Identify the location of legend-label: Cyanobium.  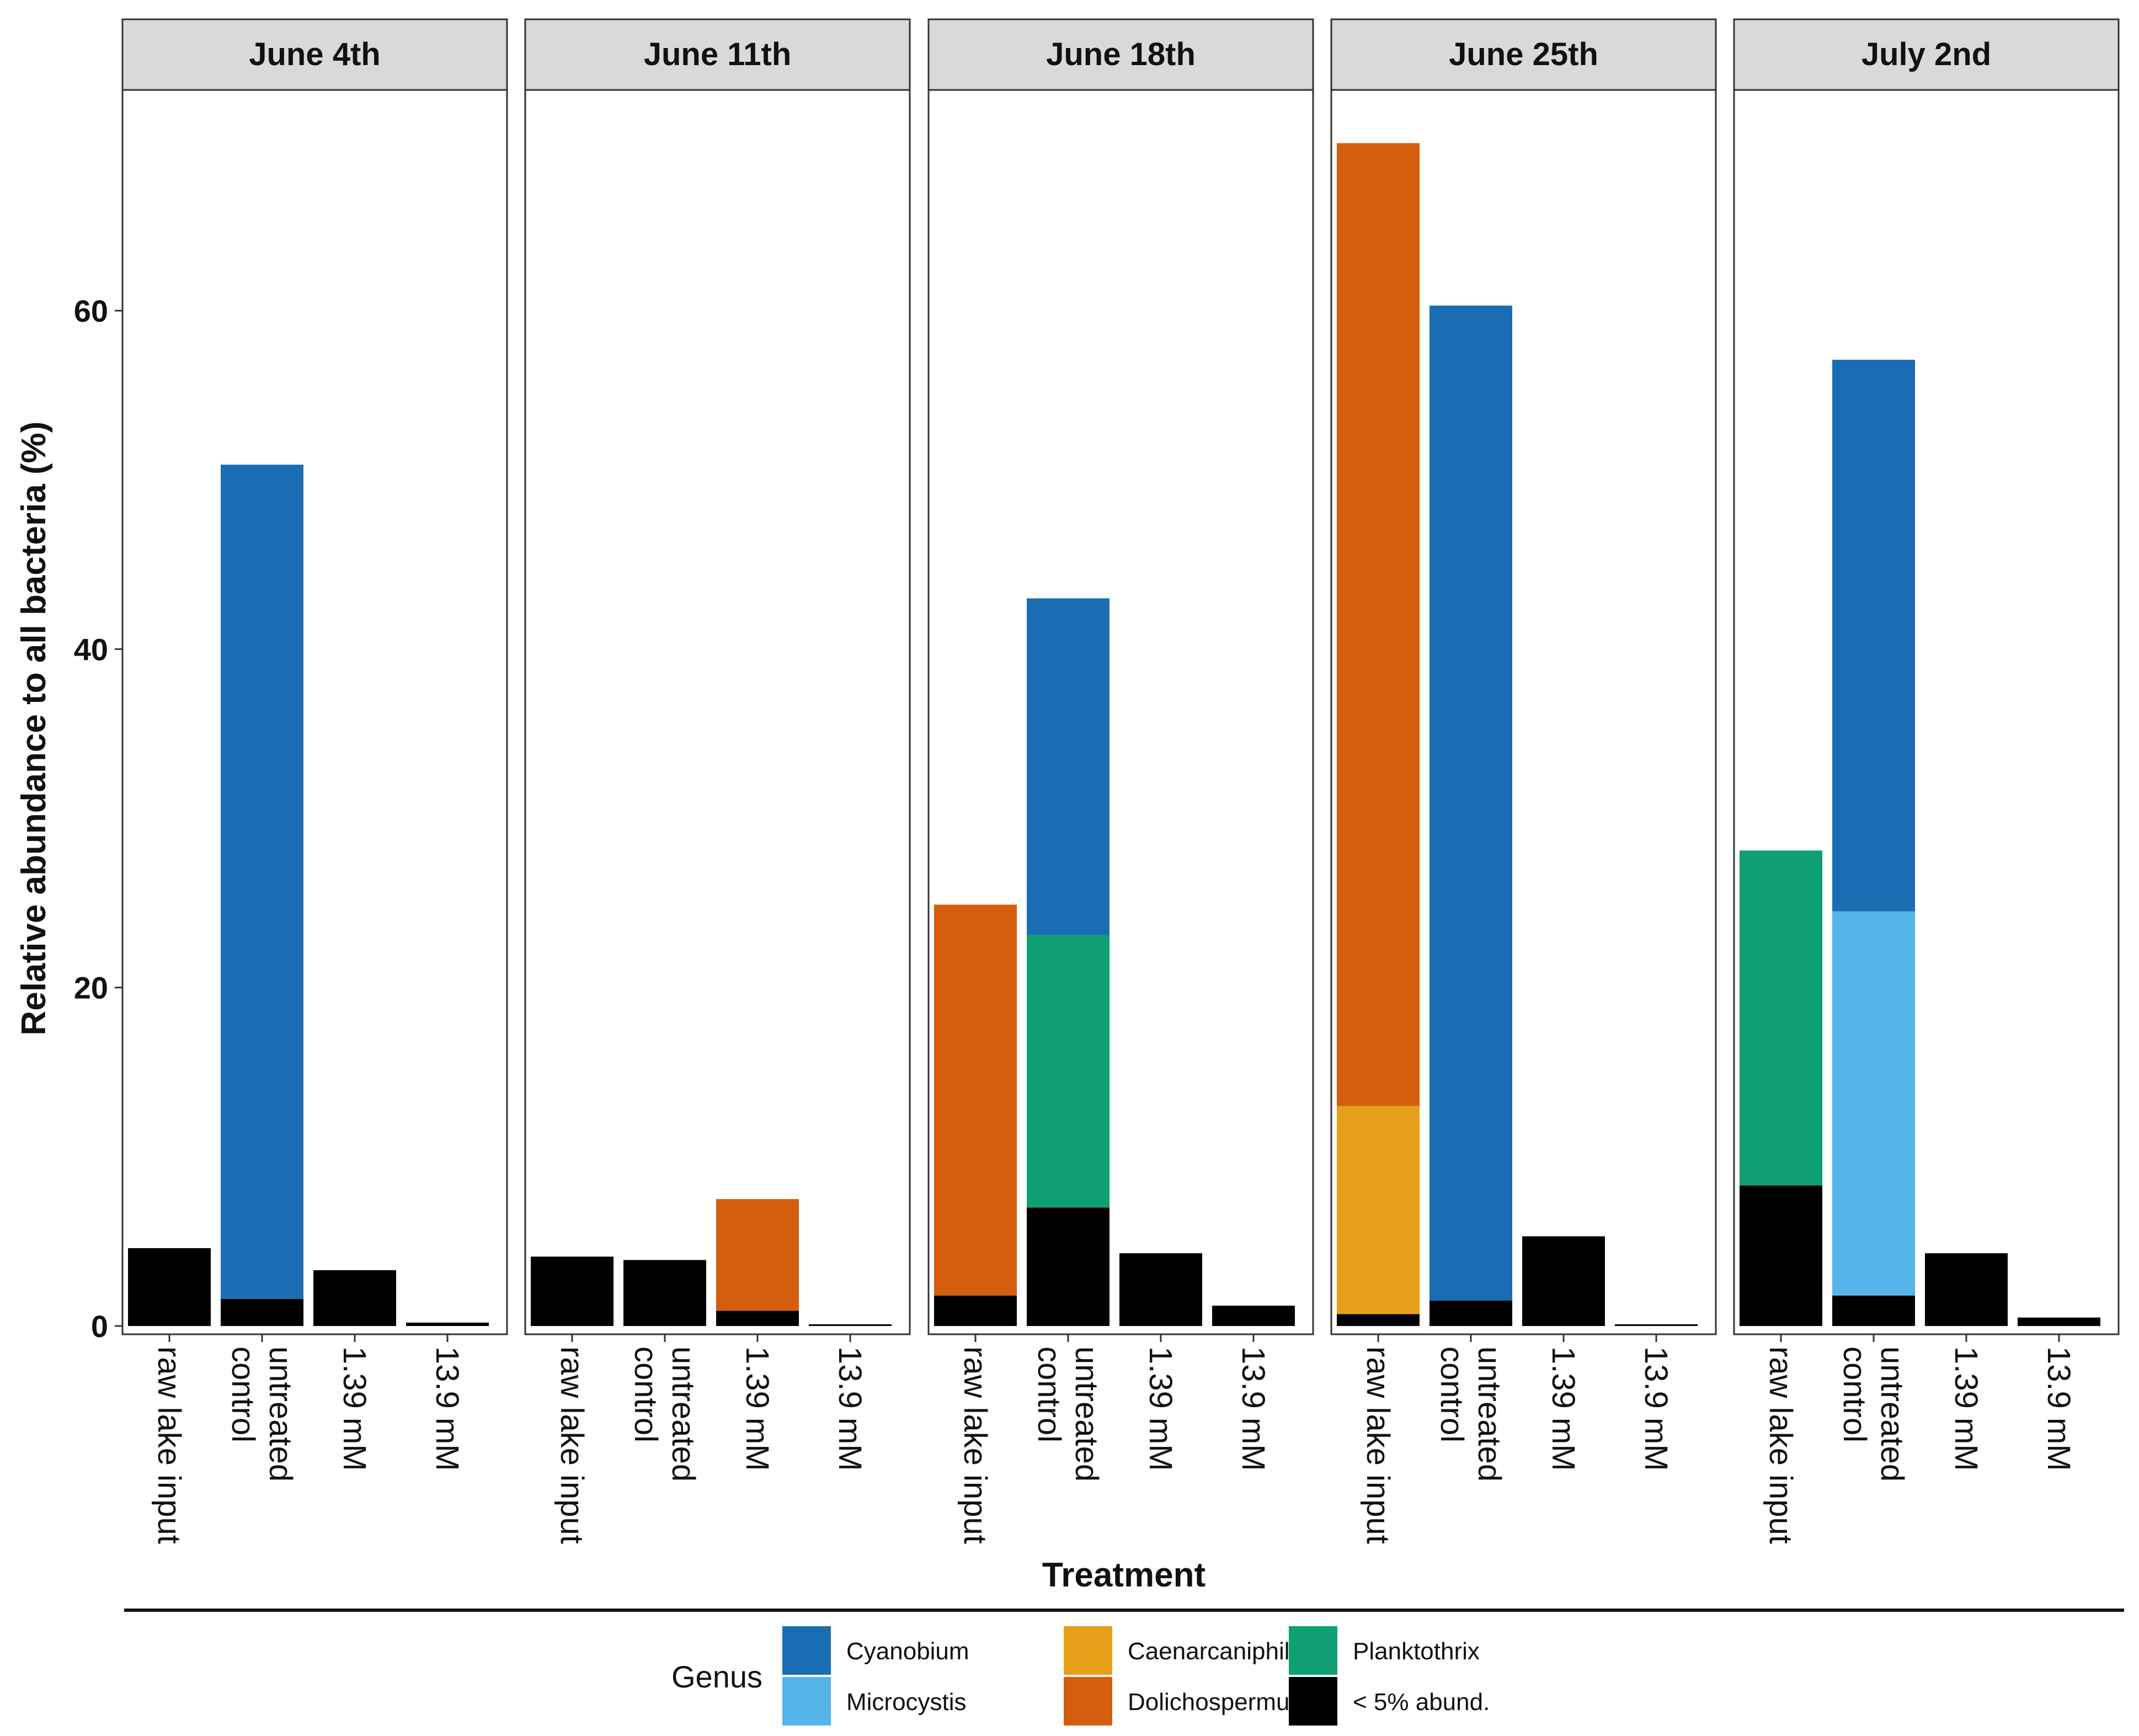
(908, 1651).